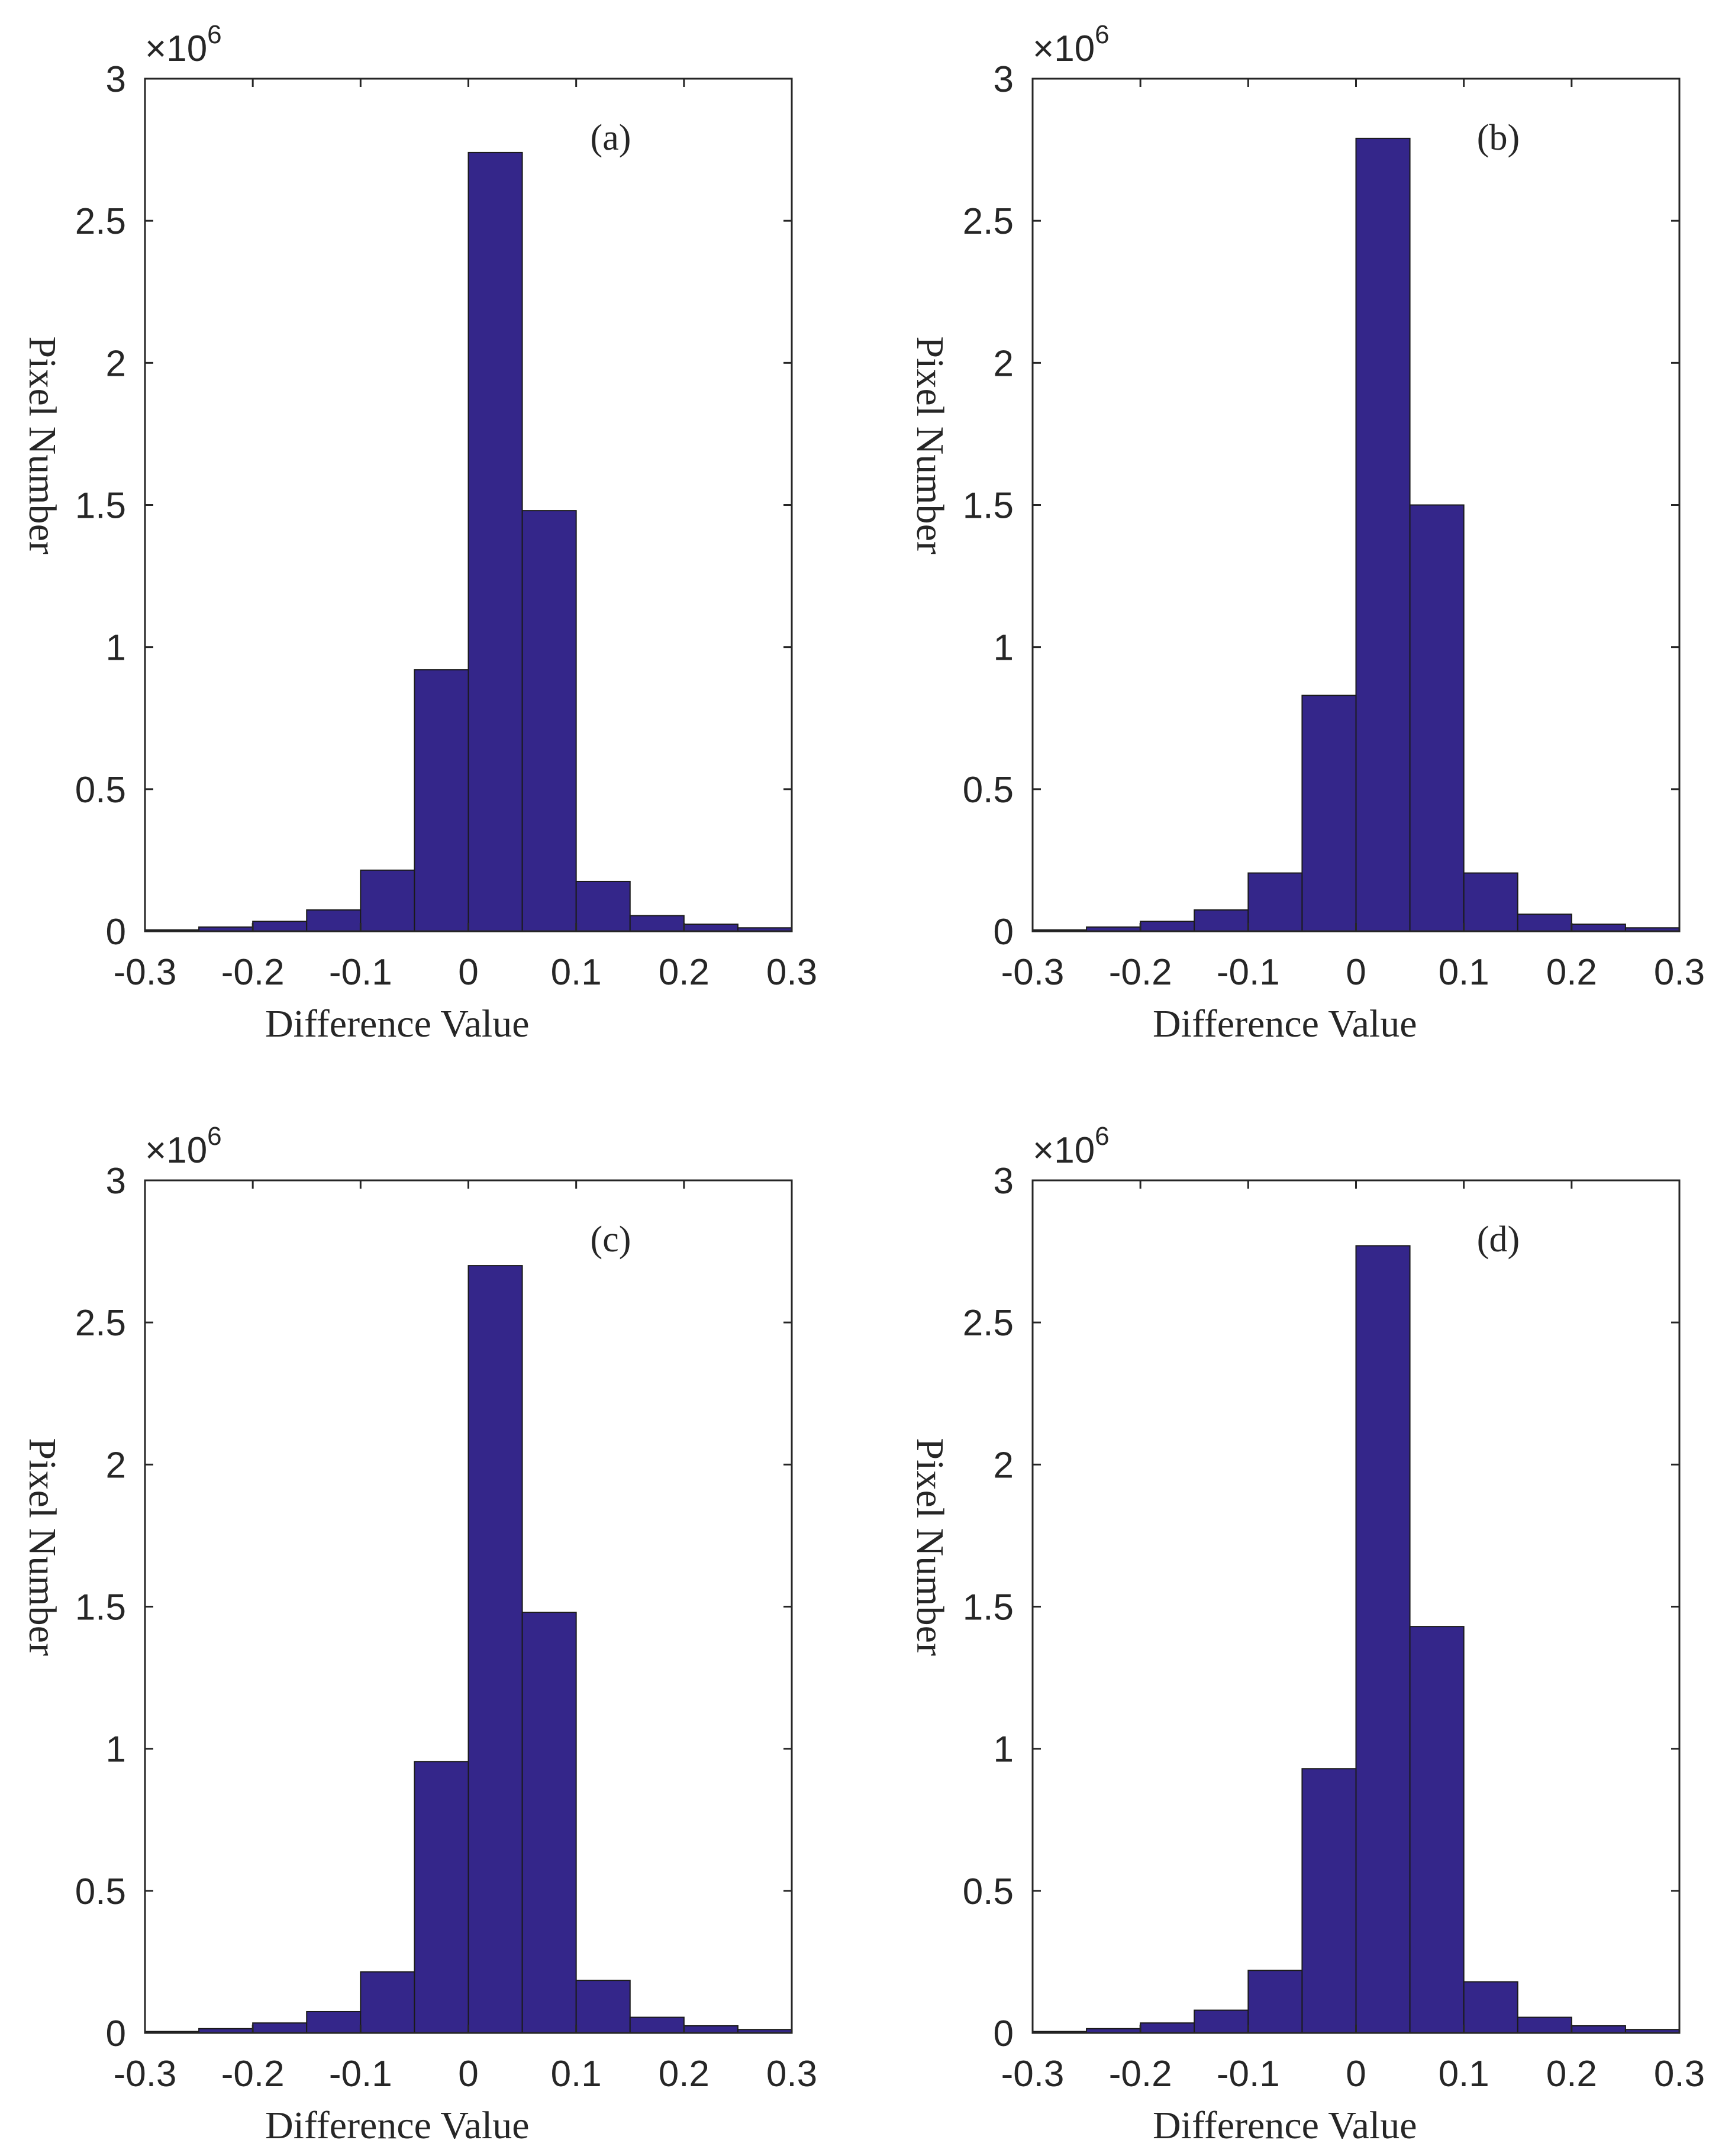  I want to click on panel-label: (a), so click(611, 138).